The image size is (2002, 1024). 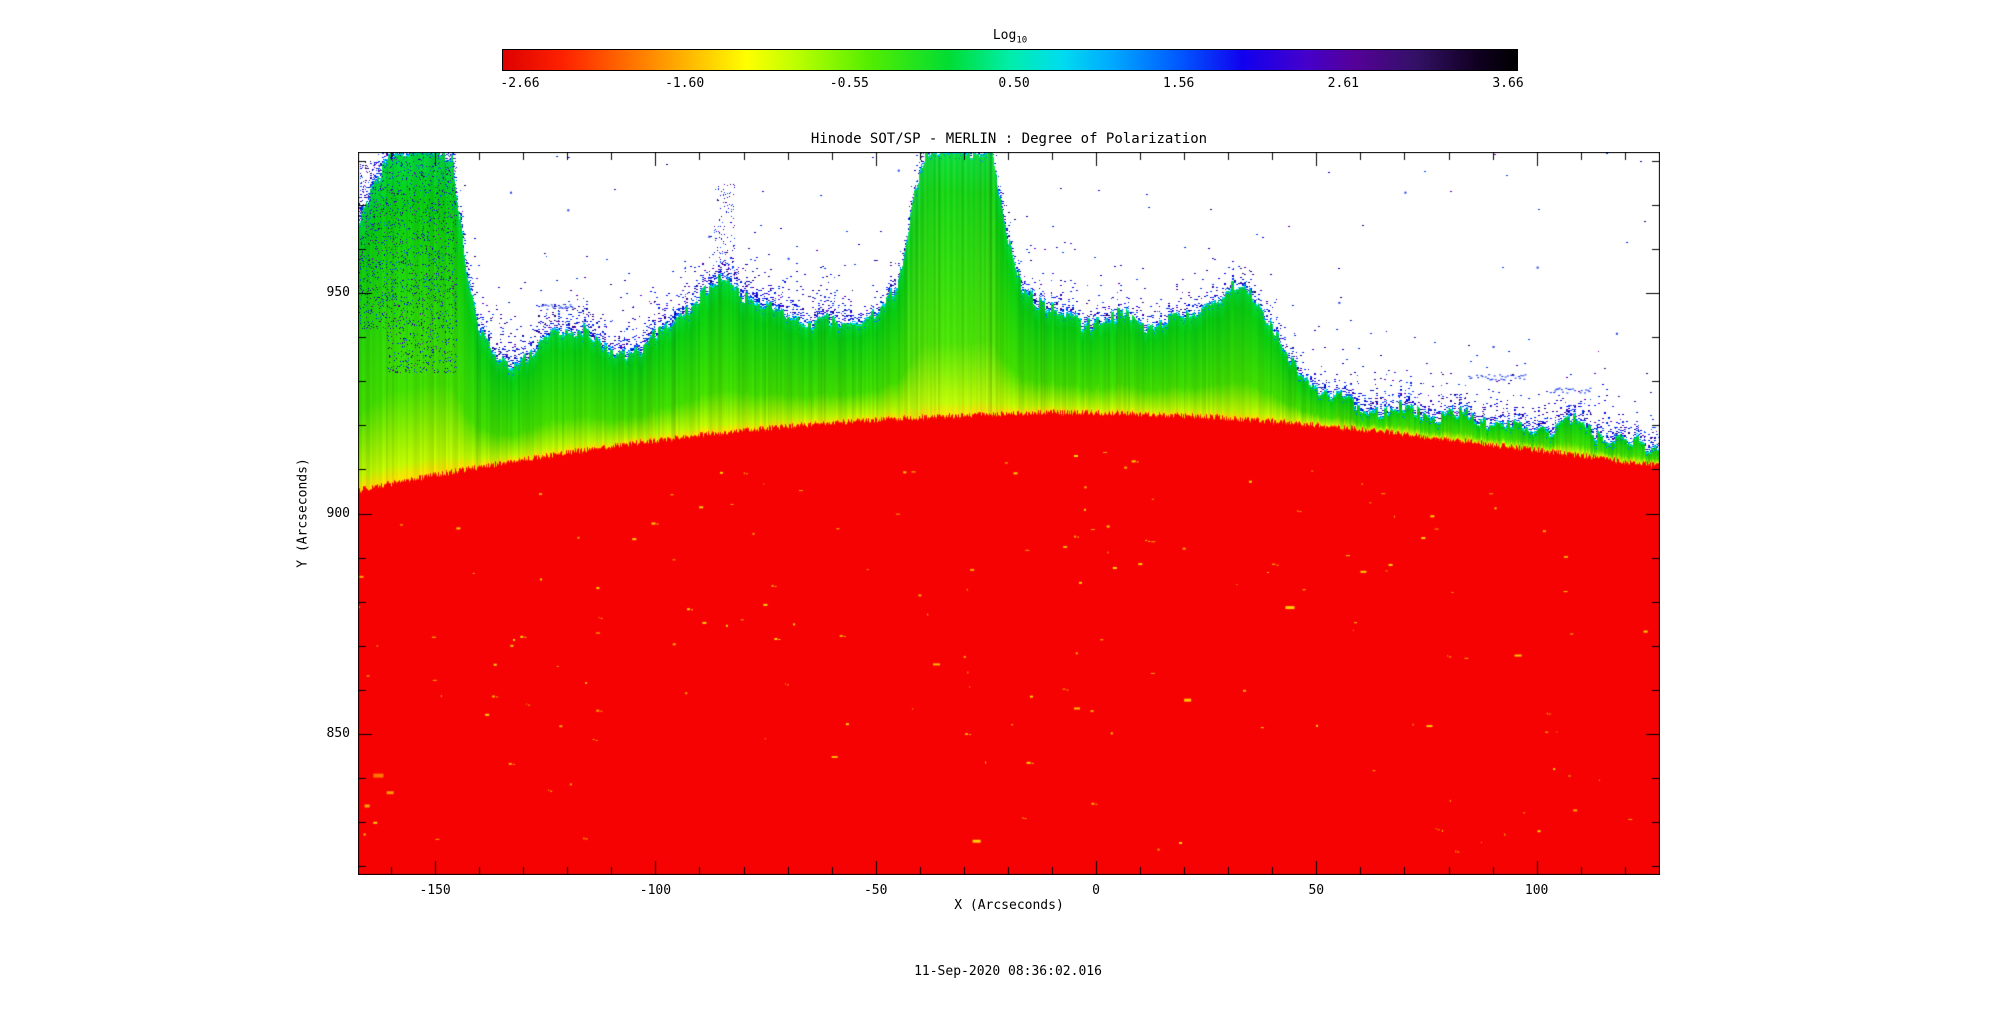 I want to click on colorbar-tick-label: 3.66, so click(x=1508, y=83).